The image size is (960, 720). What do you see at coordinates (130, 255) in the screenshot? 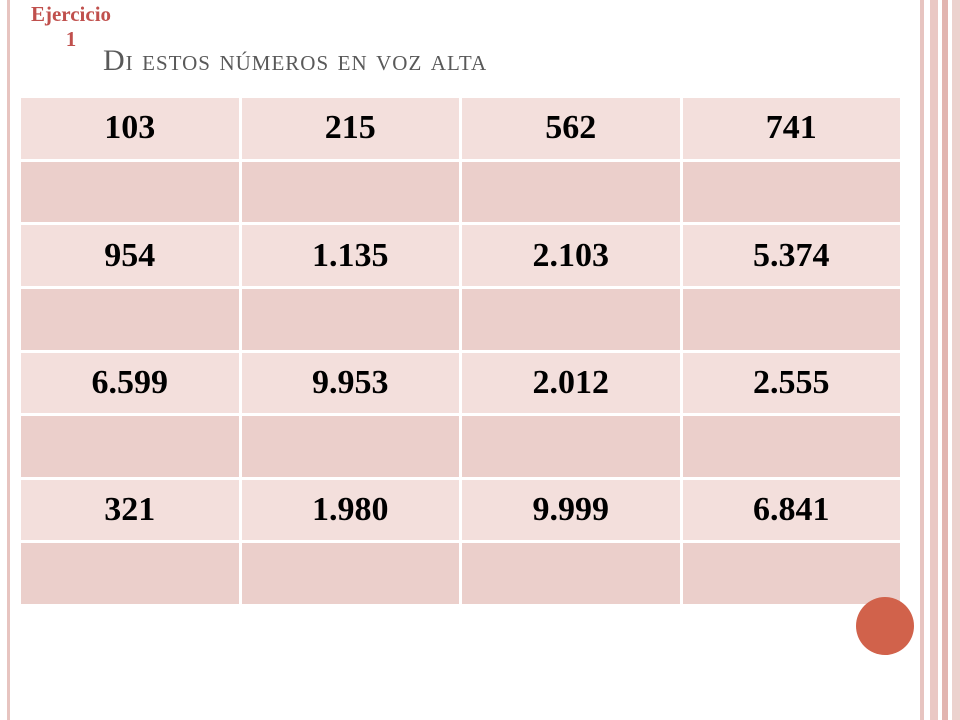
I see `table-cell: 954` at bounding box center [130, 255].